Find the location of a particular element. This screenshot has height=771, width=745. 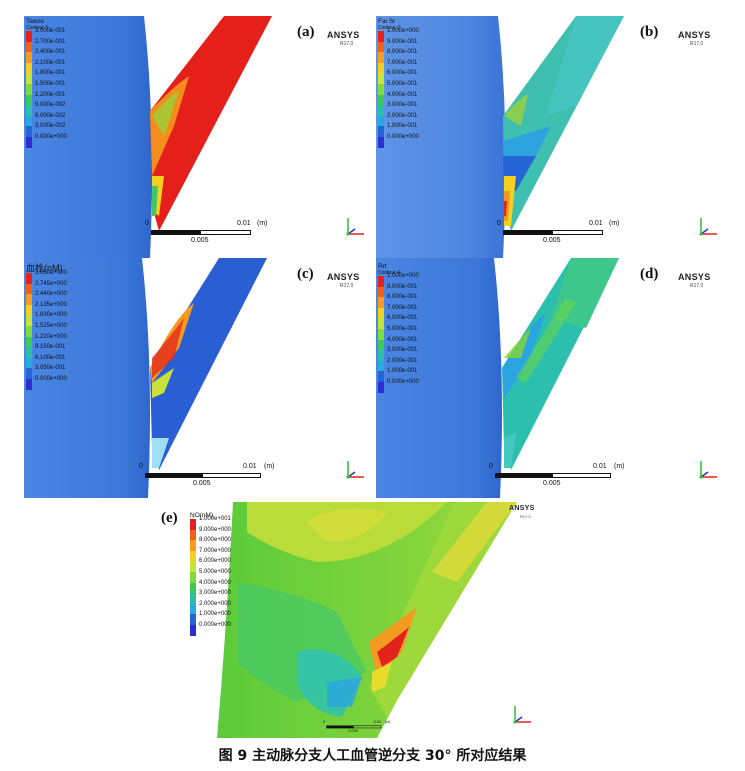

legend-value: 3.050e-001 is located at coordinates (50, 368).